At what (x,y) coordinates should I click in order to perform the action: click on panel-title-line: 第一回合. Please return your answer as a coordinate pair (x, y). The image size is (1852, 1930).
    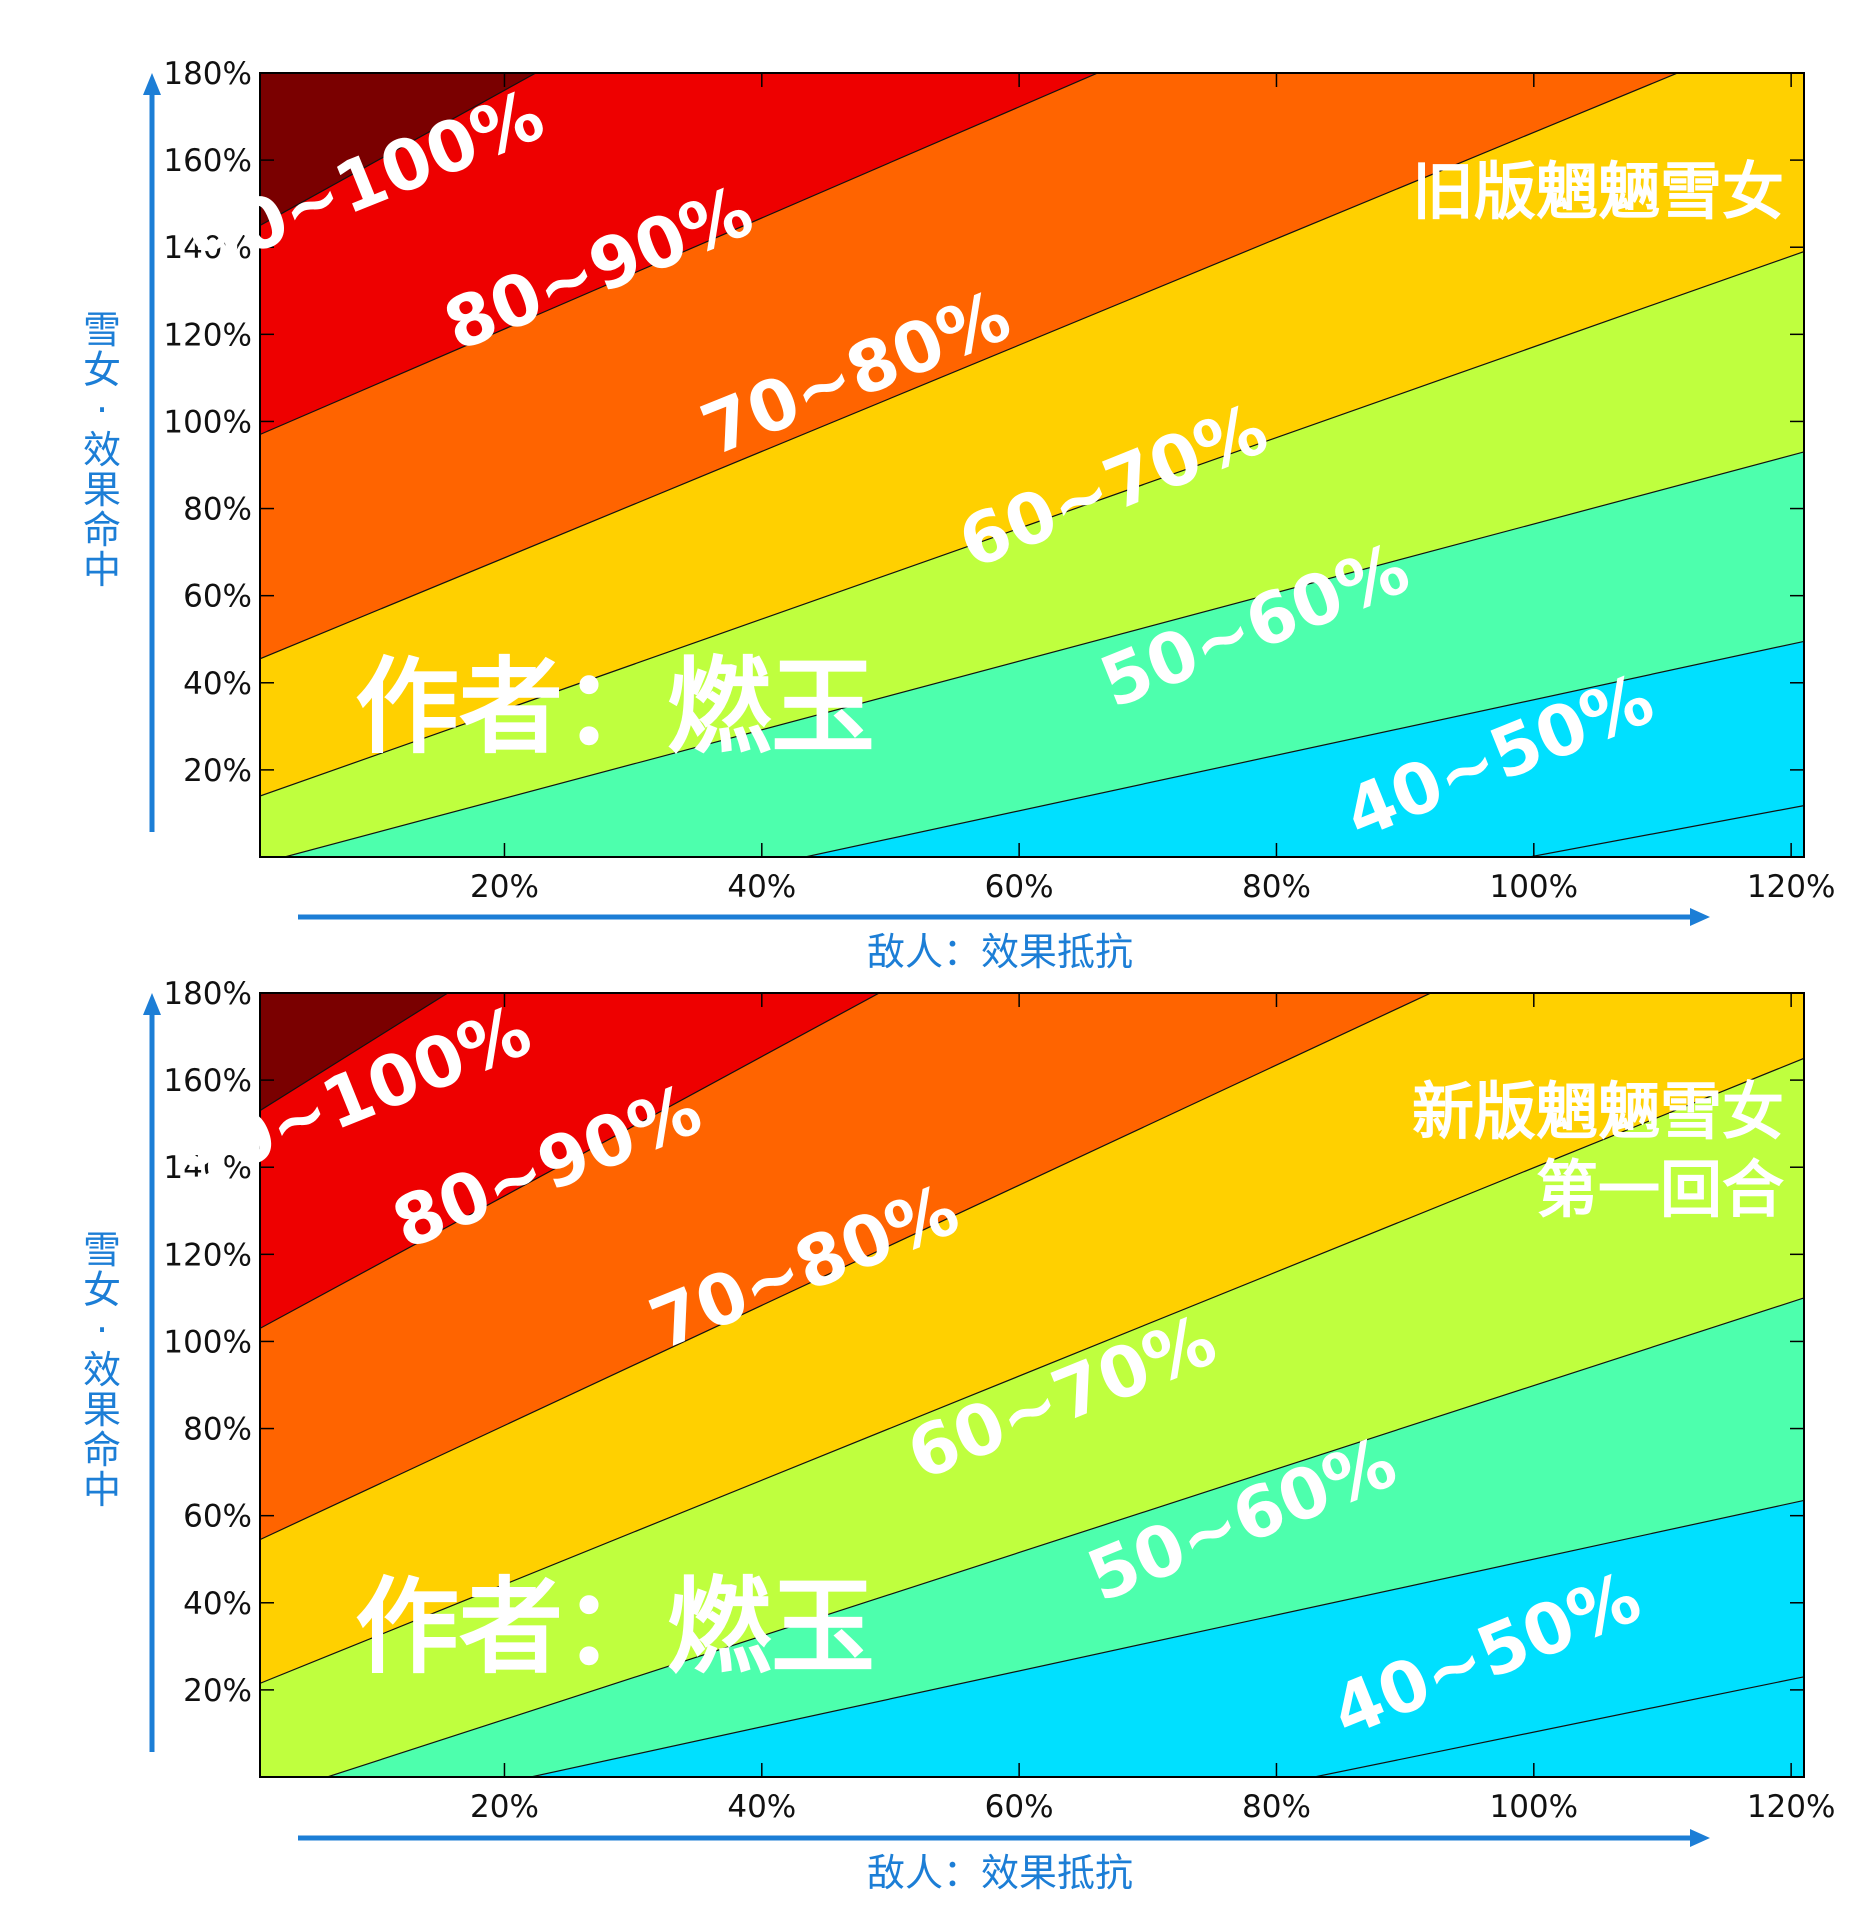
    Looking at the image, I should click on (1660, 1189).